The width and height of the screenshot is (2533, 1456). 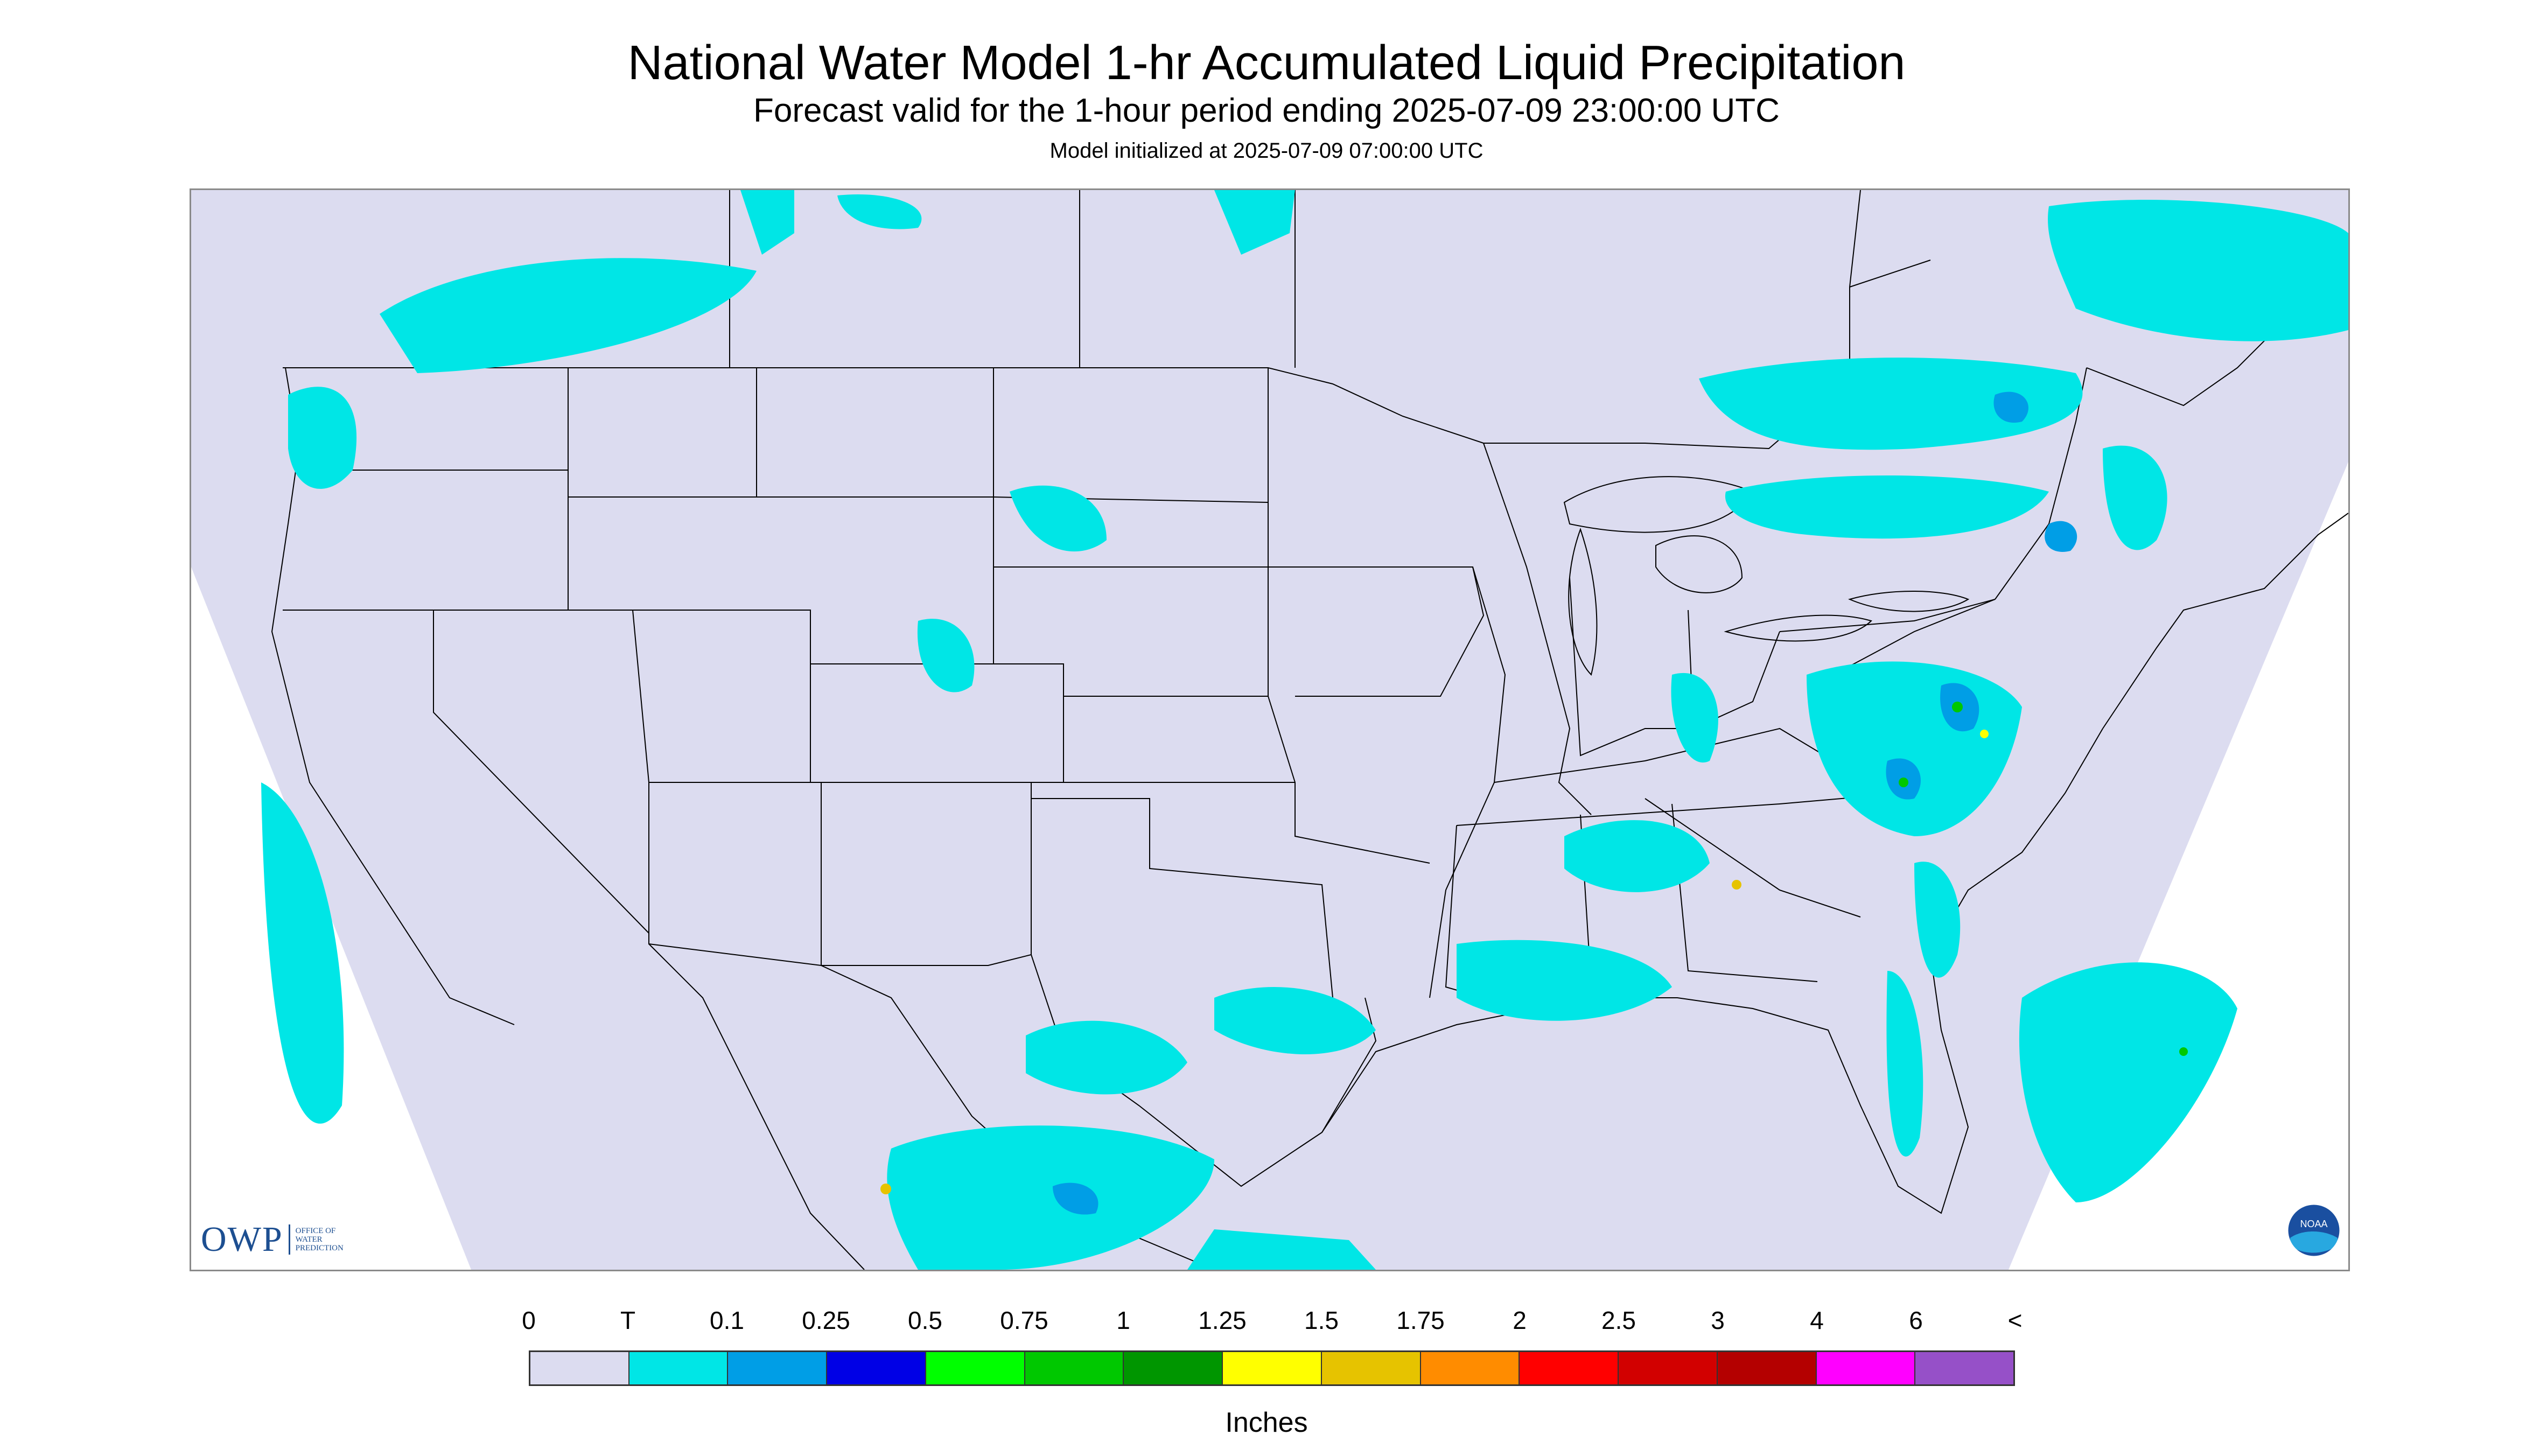 What do you see at coordinates (1266, 1422) in the screenshot?
I see `legend-units: Inches` at bounding box center [1266, 1422].